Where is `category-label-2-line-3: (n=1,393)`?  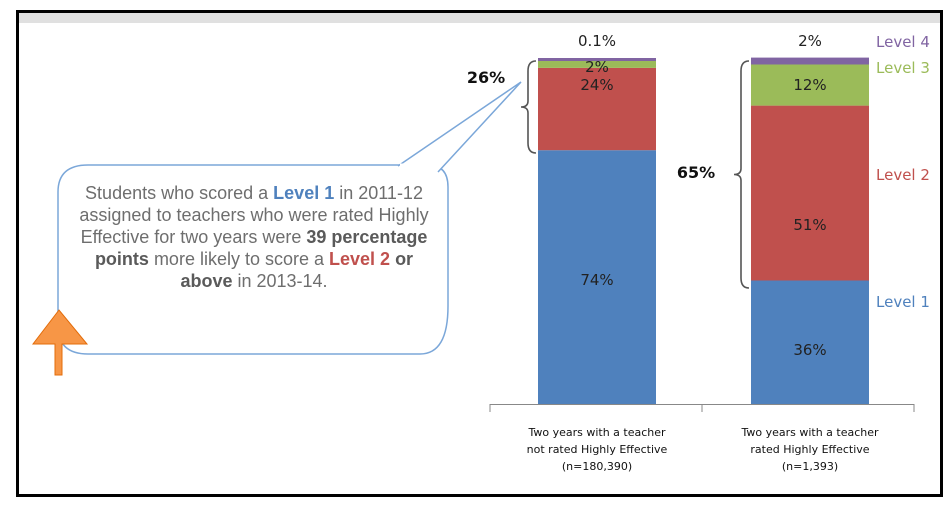 category-label-2-line-3: (n=1,393) is located at coordinates (810, 466).